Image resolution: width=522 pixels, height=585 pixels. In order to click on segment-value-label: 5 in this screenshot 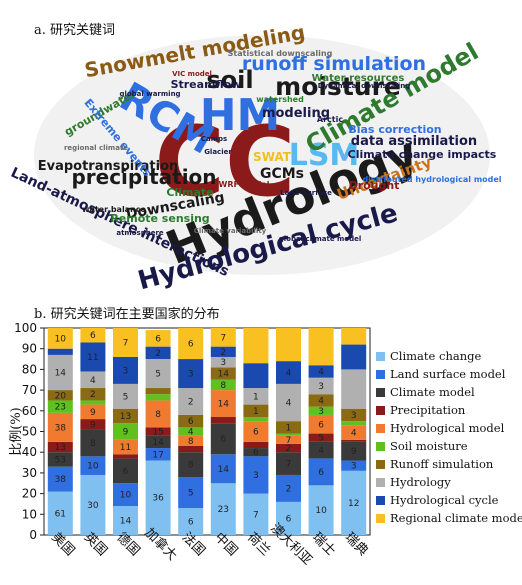, I will do `click(158, 375)`.